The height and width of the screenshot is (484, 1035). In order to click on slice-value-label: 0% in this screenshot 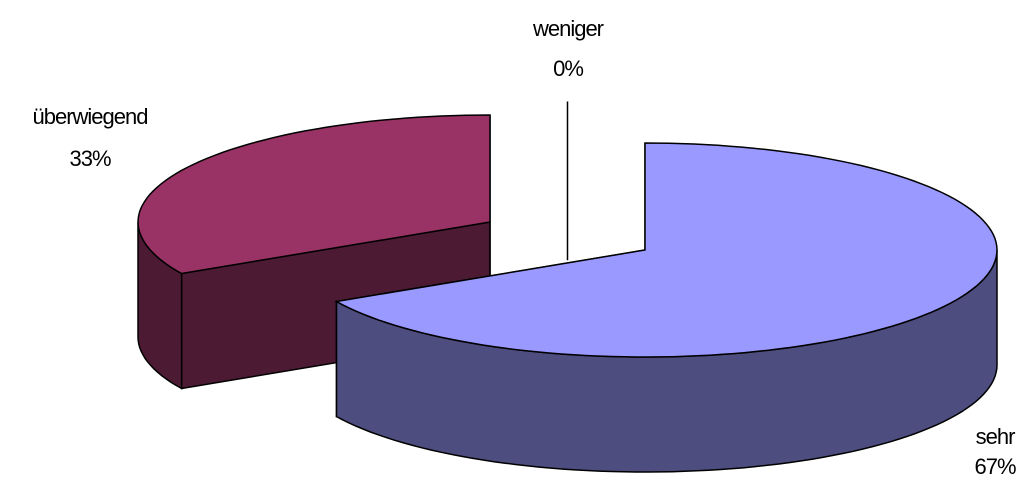, I will do `click(568, 68)`.